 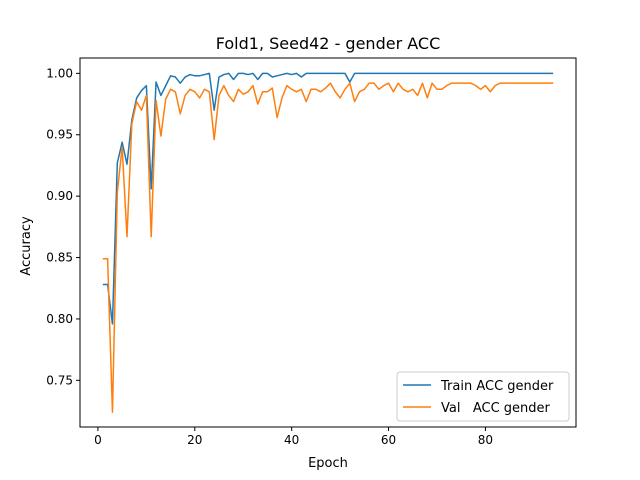 I want to click on y-tick-label: 0.80, so click(x=59, y=319).